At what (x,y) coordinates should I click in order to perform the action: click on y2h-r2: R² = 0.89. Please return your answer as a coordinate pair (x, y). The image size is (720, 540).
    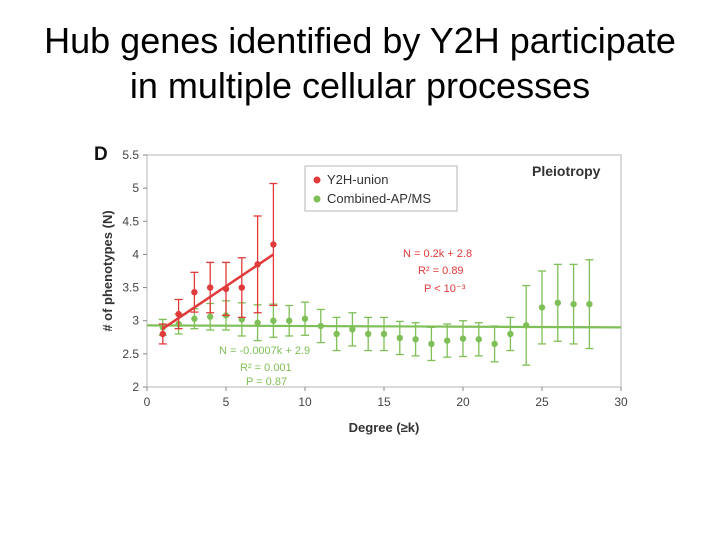
    Looking at the image, I should click on (441, 271).